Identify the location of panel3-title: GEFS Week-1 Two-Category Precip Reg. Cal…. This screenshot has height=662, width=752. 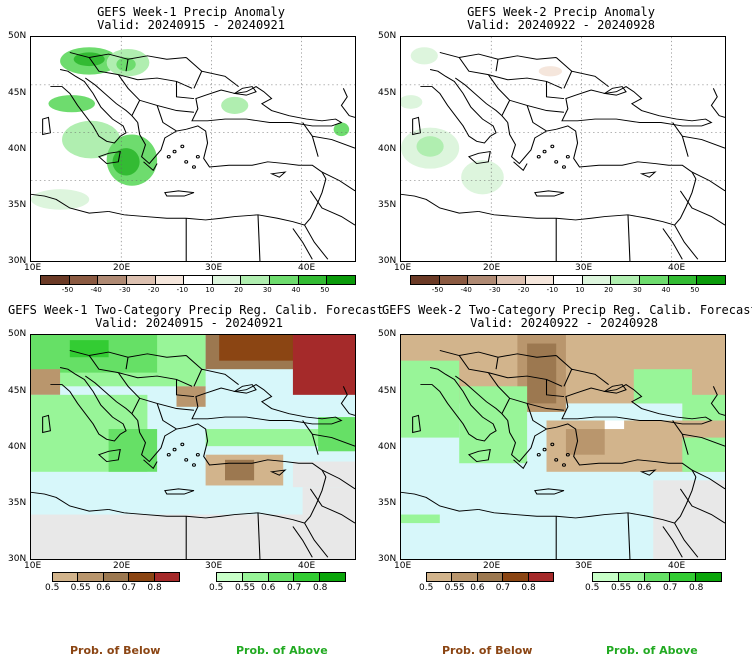
(196, 316).